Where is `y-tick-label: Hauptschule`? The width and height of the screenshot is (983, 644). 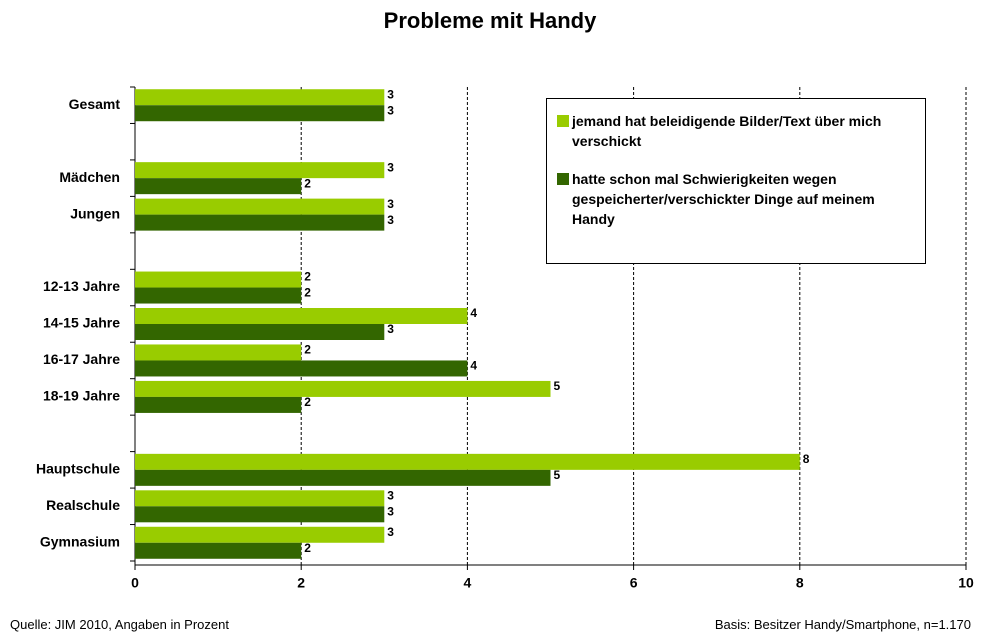
y-tick-label: Hauptschule is located at coordinates (78, 469).